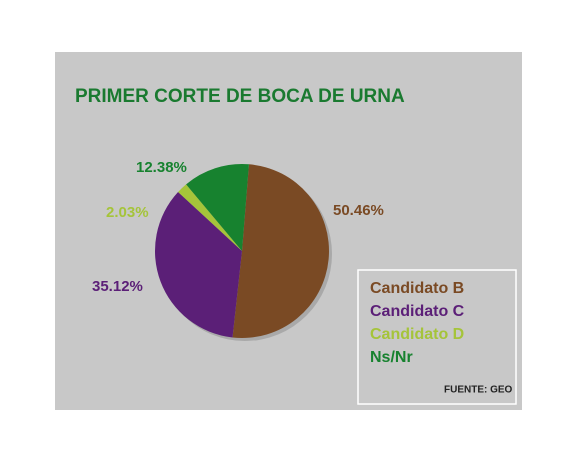 This screenshot has width=569, height=474. I want to click on value-label: 35.12%, so click(117, 286).